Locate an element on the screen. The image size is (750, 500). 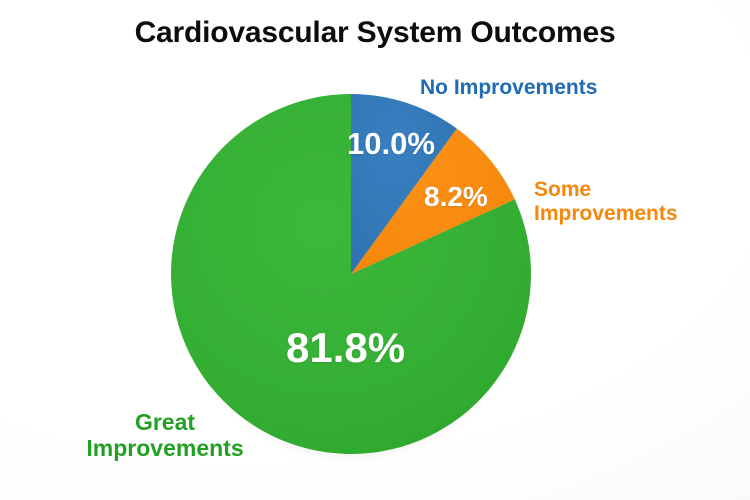
slice-value-some-improvements: 8.2% is located at coordinates (456, 196).